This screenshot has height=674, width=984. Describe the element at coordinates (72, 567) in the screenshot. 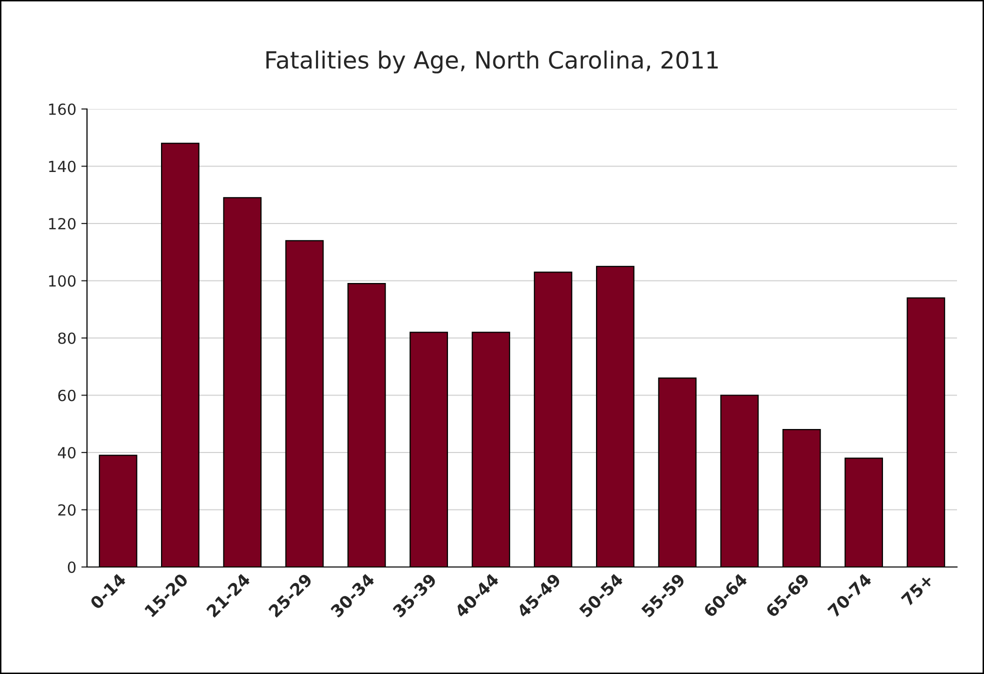

I see `y-tick-label: 0` at that location.